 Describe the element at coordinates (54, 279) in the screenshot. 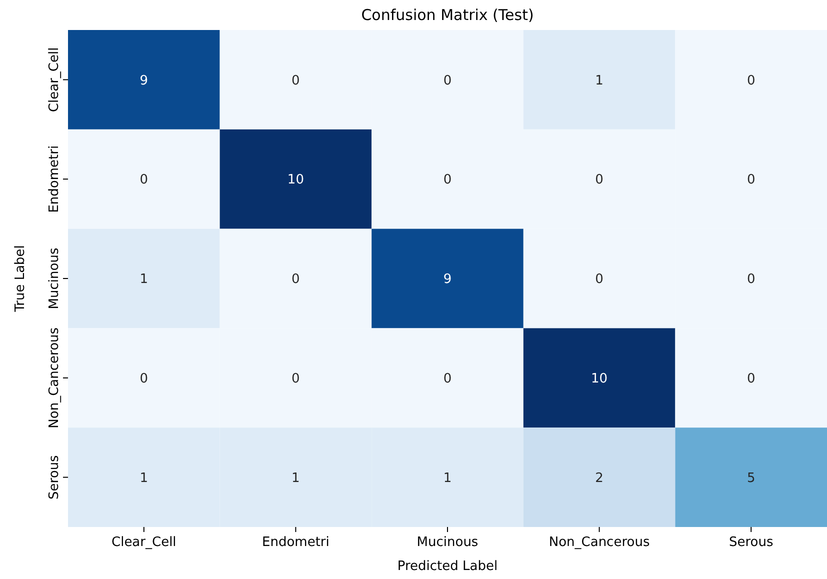

I see `y-tick-label: Mucinous` at that location.